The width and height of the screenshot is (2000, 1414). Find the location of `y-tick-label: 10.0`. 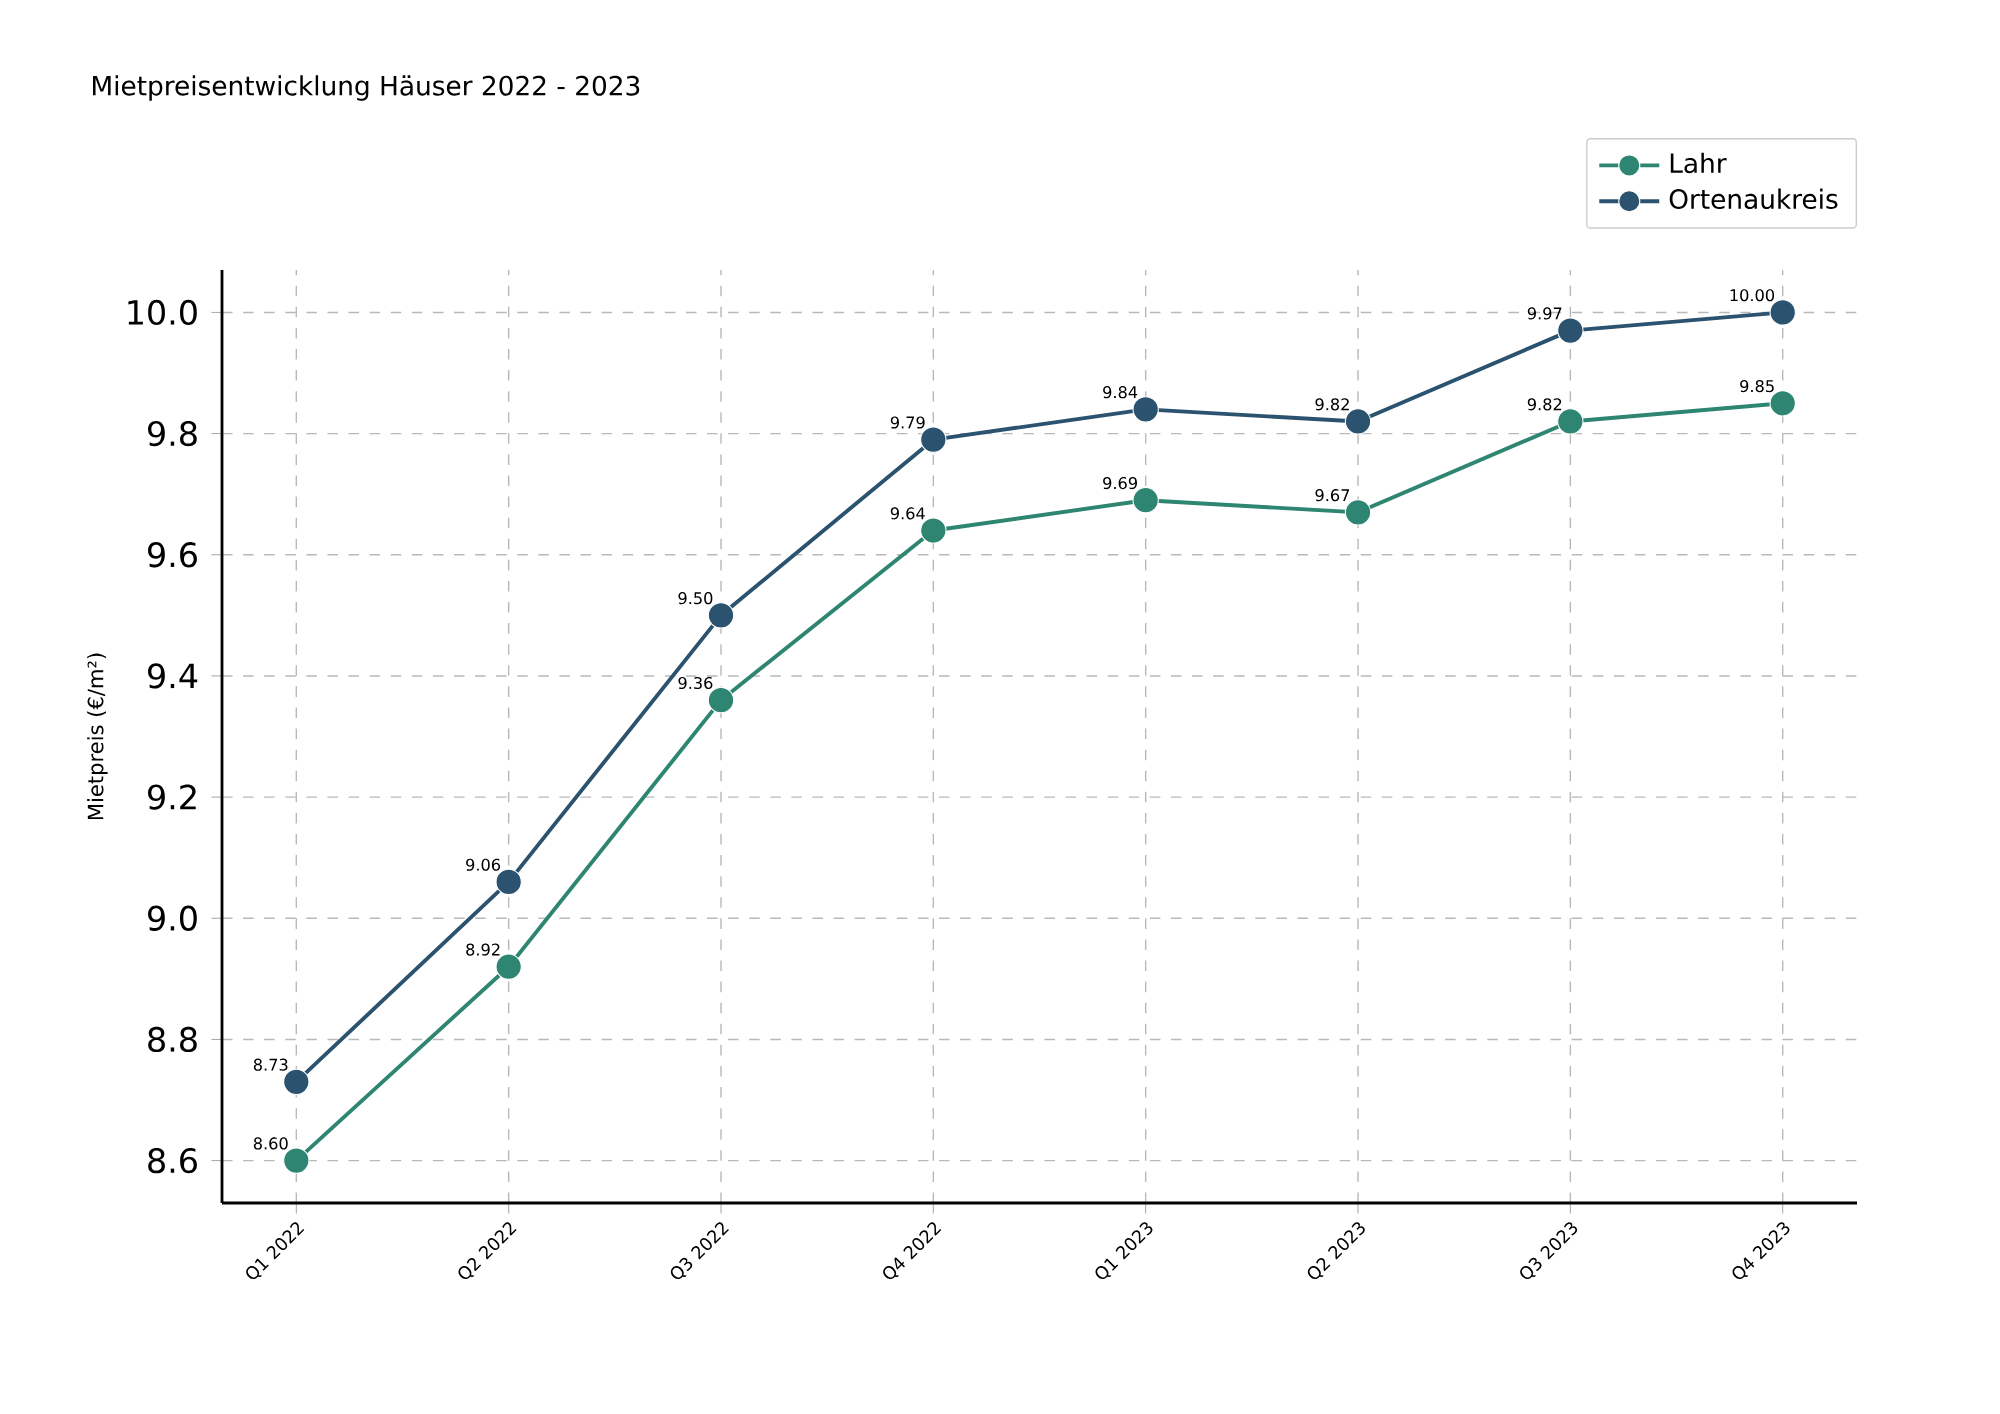

y-tick-label: 10.0 is located at coordinates (162, 312).